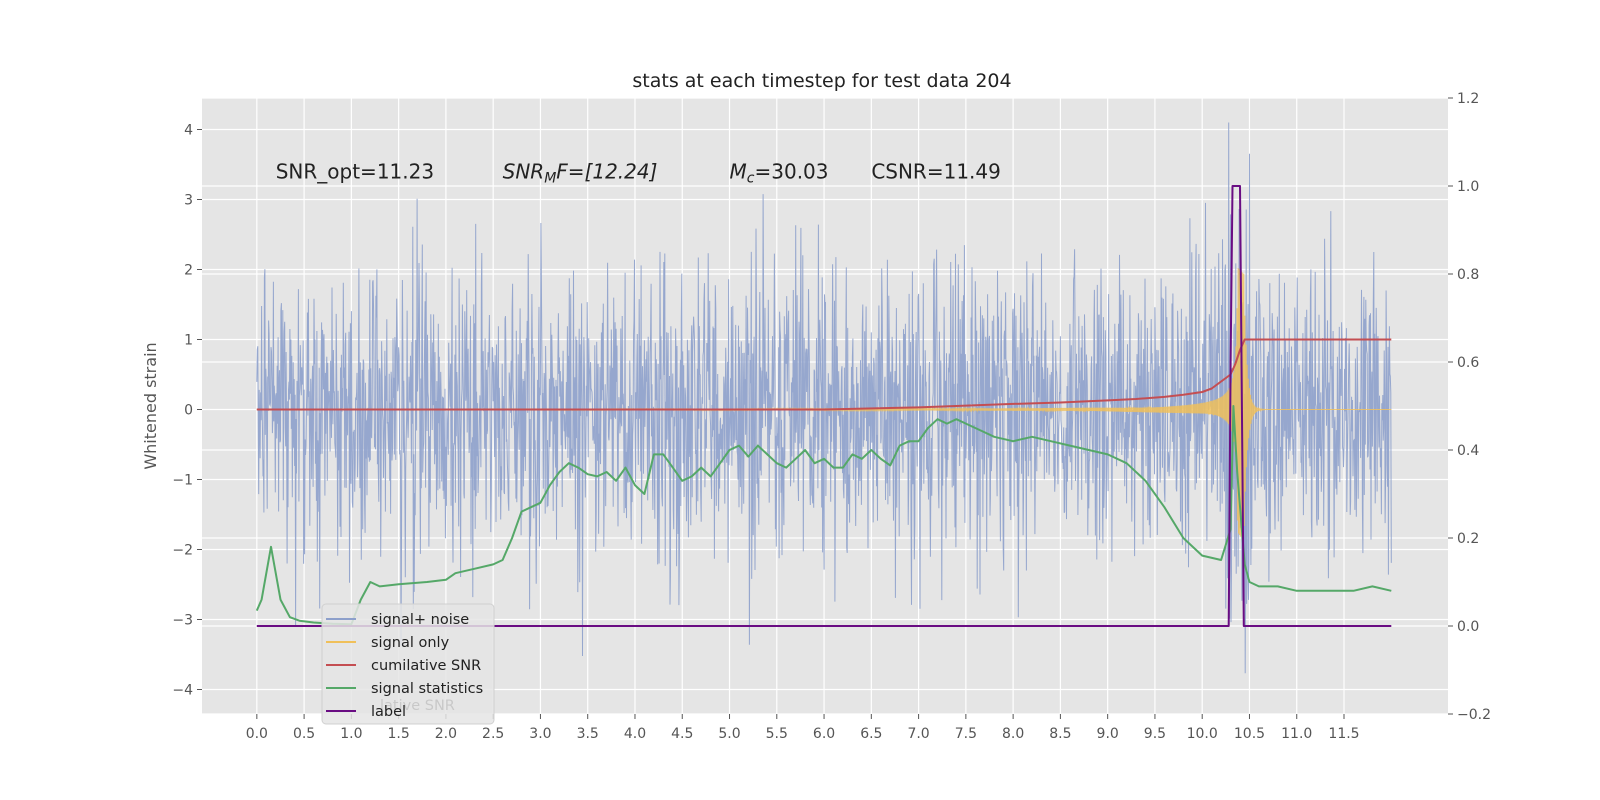 Image resolution: width=1600 pixels, height=800 pixels. I want to click on x-tick-label: 7.0, so click(918, 734).